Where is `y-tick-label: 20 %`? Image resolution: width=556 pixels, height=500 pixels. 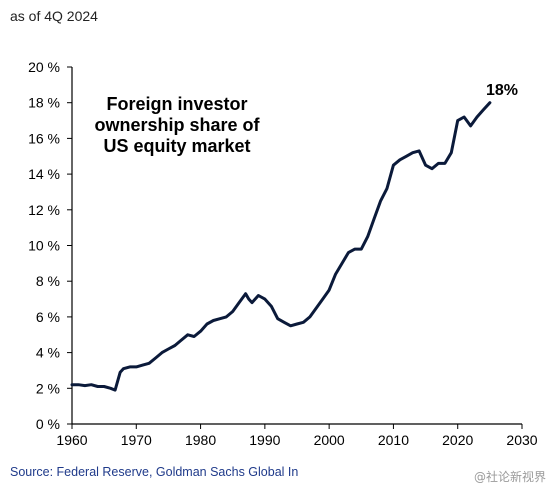
y-tick-label: 20 % is located at coordinates (44, 67).